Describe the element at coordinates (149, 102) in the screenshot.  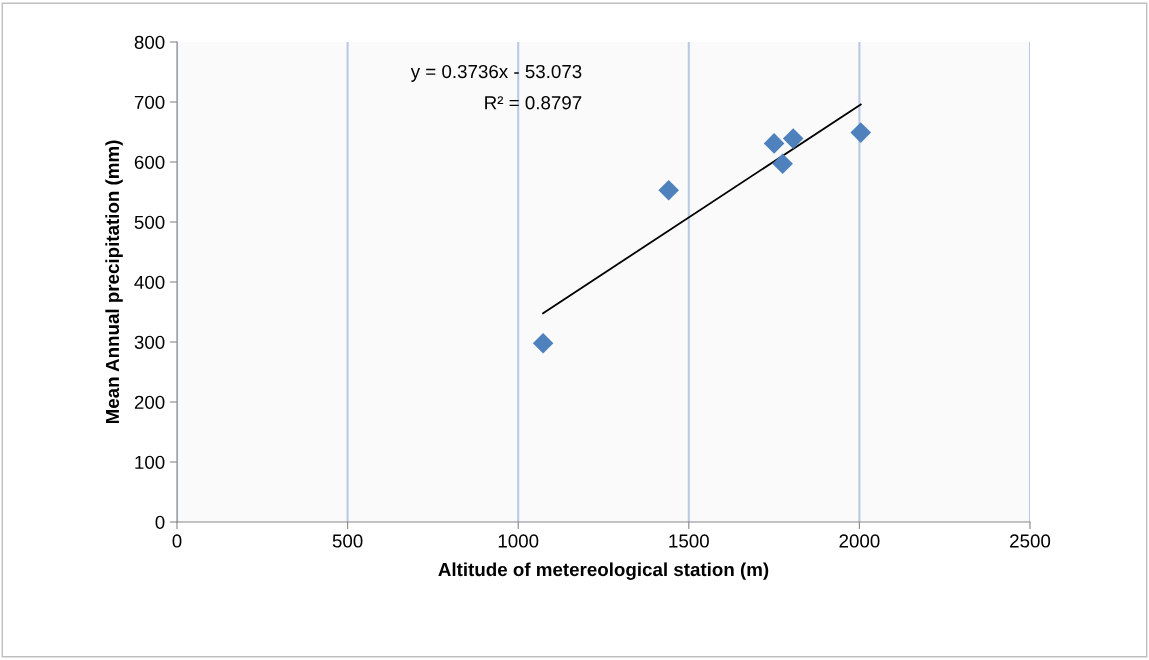
I see `y-tick-label: 700` at that location.